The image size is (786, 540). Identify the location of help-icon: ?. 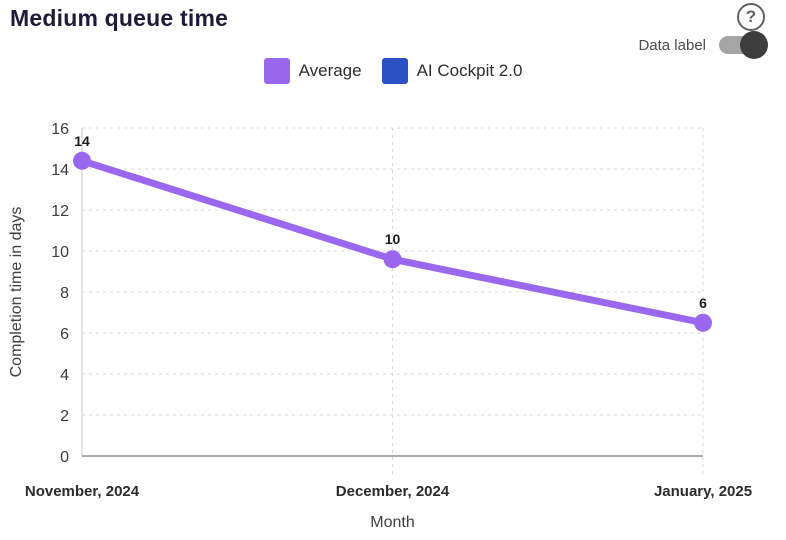
(751, 17).